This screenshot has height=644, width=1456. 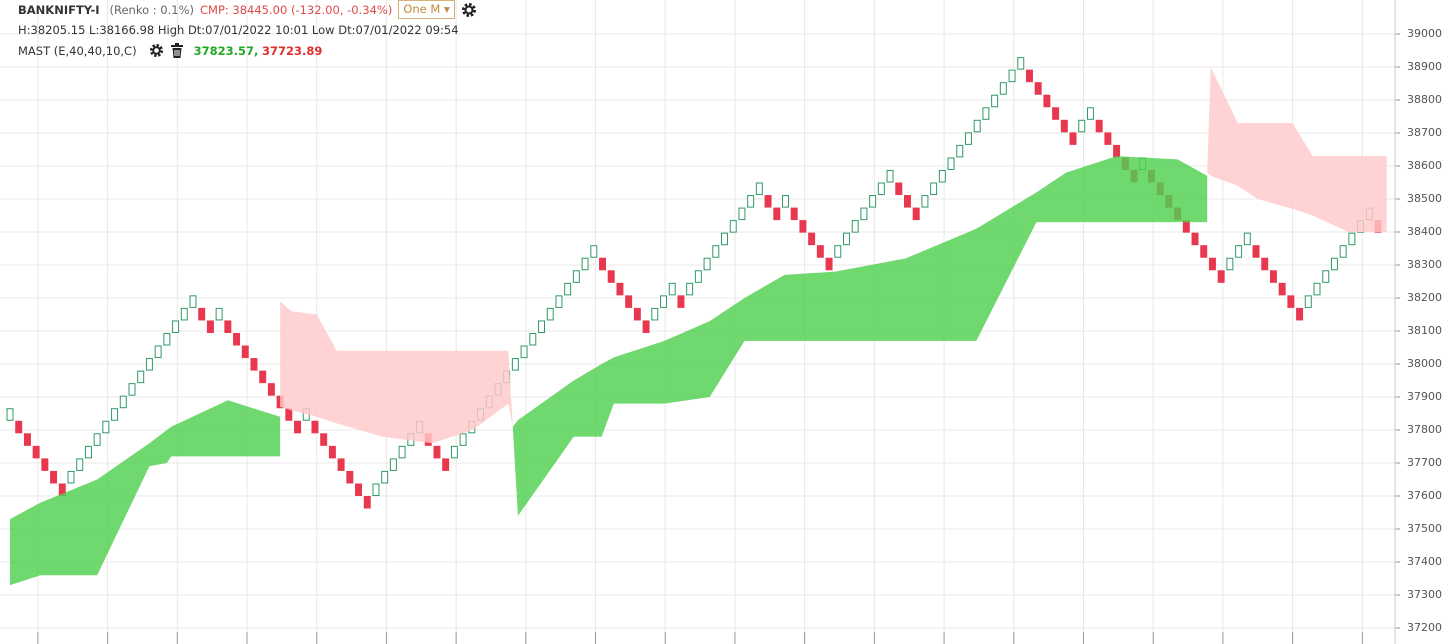 What do you see at coordinates (152, 9) in the screenshot?
I see `chart-kind: (Renko : 0.1%)` at bounding box center [152, 9].